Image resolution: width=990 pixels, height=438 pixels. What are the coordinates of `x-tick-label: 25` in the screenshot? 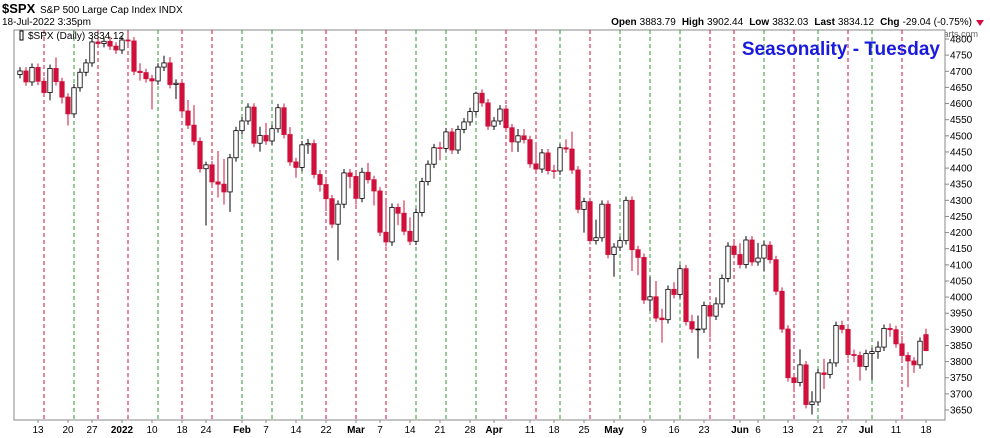 It's located at (584, 430).